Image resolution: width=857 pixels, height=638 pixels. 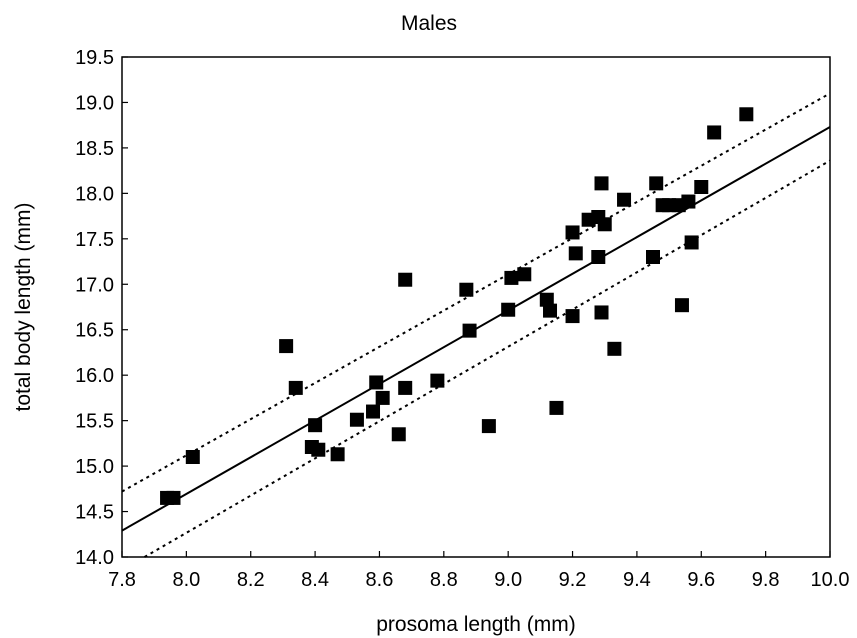 I want to click on x-tick-label: 9.0, so click(x=508, y=580).